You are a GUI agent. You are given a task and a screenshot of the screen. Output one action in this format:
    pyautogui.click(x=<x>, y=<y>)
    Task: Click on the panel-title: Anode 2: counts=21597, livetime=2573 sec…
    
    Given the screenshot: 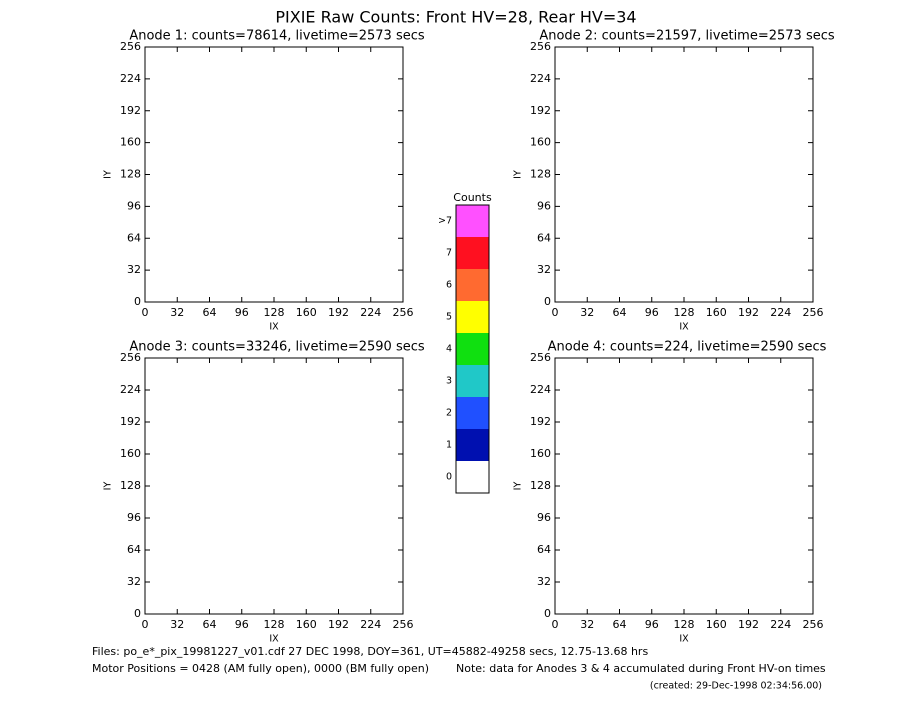 What is the action you would take?
    pyautogui.click(x=687, y=36)
    